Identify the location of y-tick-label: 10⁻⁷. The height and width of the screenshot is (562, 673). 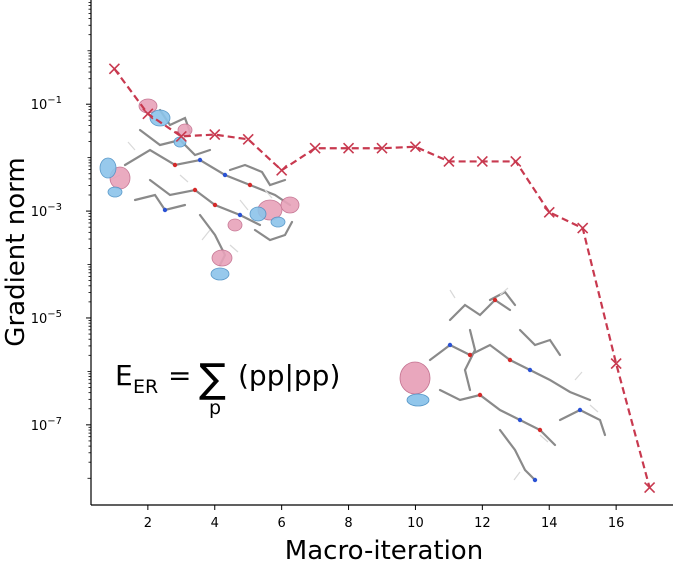
(46, 425).